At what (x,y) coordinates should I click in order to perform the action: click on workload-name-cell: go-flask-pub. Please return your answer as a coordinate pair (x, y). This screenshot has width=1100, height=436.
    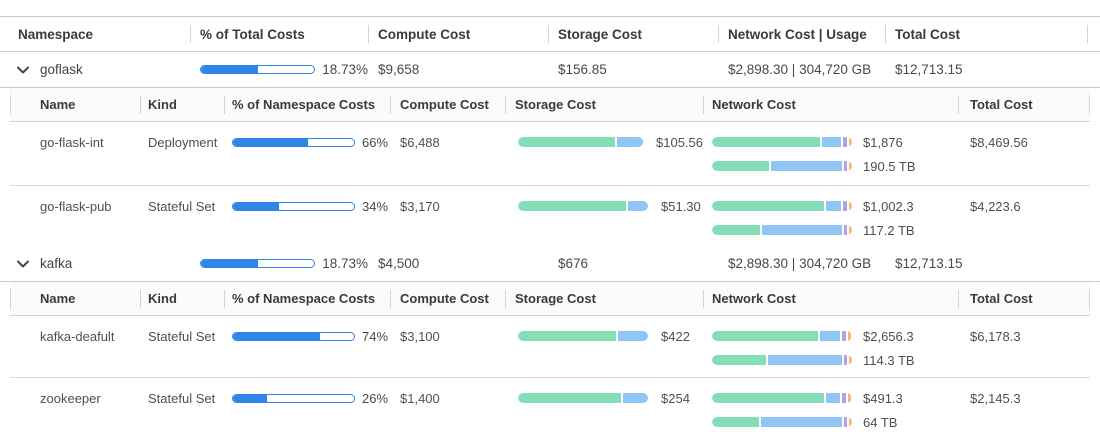
    Looking at the image, I should click on (75, 220).